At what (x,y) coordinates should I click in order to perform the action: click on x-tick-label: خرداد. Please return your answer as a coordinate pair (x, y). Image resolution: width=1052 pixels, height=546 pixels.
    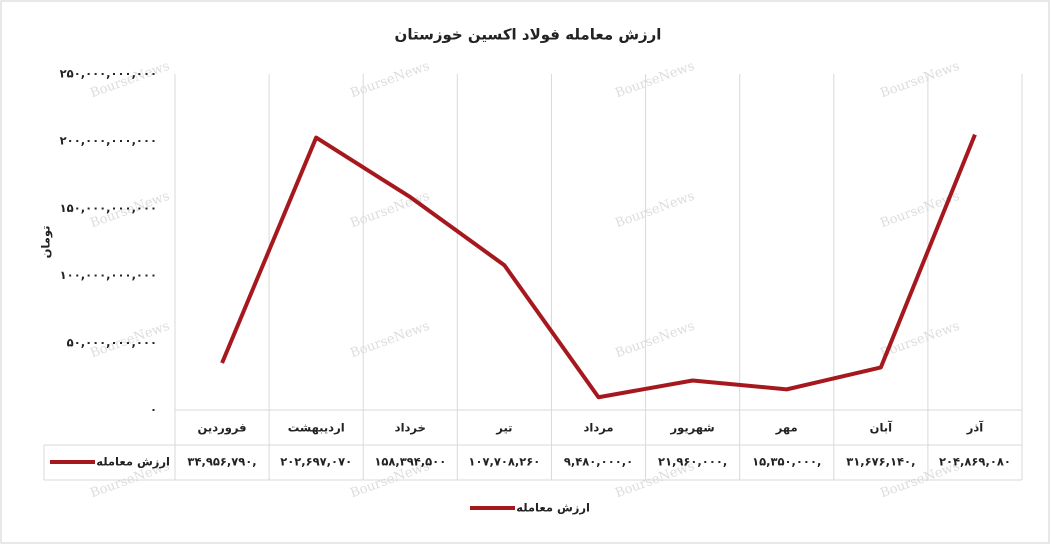
    Looking at the image, I should click on (410, 428).